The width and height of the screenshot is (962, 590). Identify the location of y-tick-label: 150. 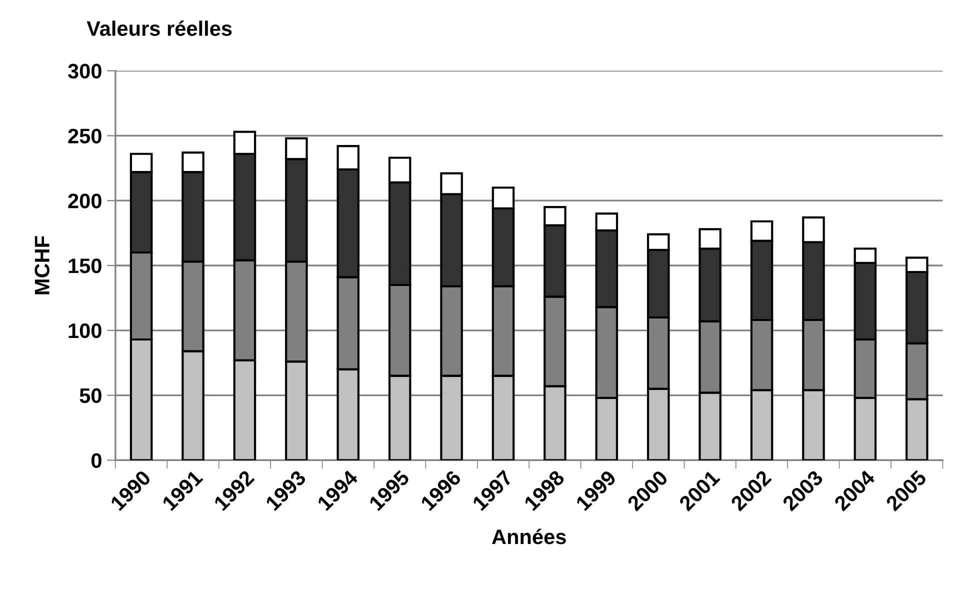
(85, 266).